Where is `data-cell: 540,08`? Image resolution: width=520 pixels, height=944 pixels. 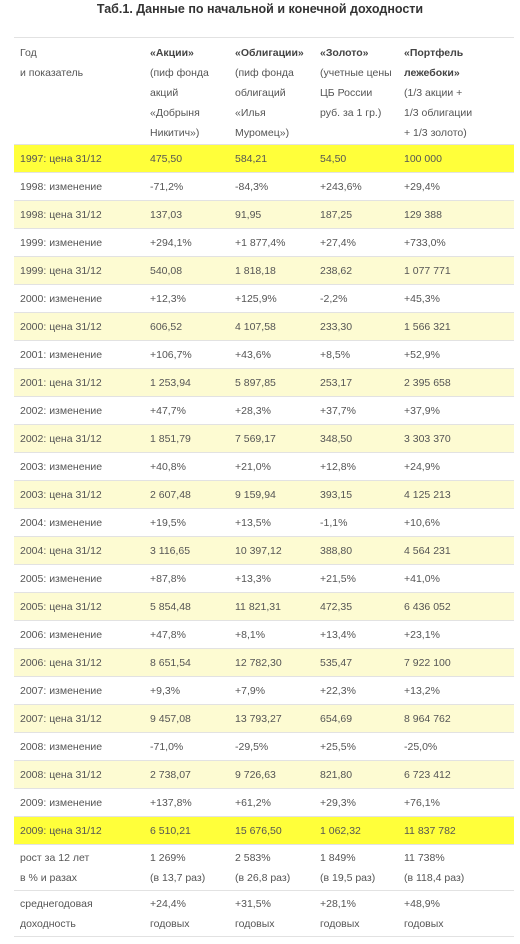 data-cell: 540,08 is located at coordinates (186, 270).